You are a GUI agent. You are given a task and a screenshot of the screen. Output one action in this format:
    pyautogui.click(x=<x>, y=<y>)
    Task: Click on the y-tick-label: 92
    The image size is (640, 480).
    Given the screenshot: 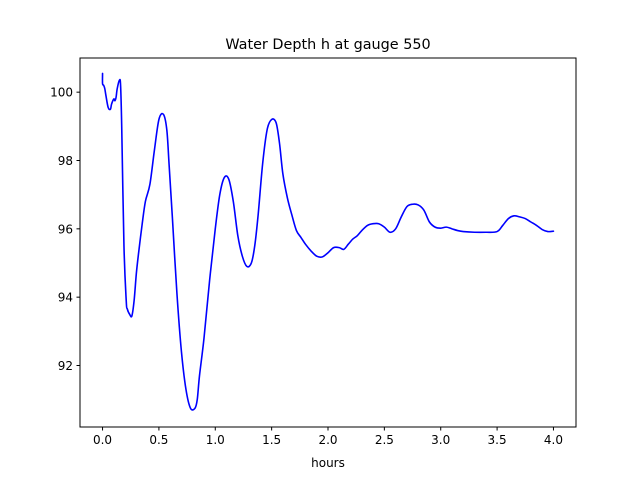 What is the action you would take?
    pyautogui.click(x=65, y=366)
    